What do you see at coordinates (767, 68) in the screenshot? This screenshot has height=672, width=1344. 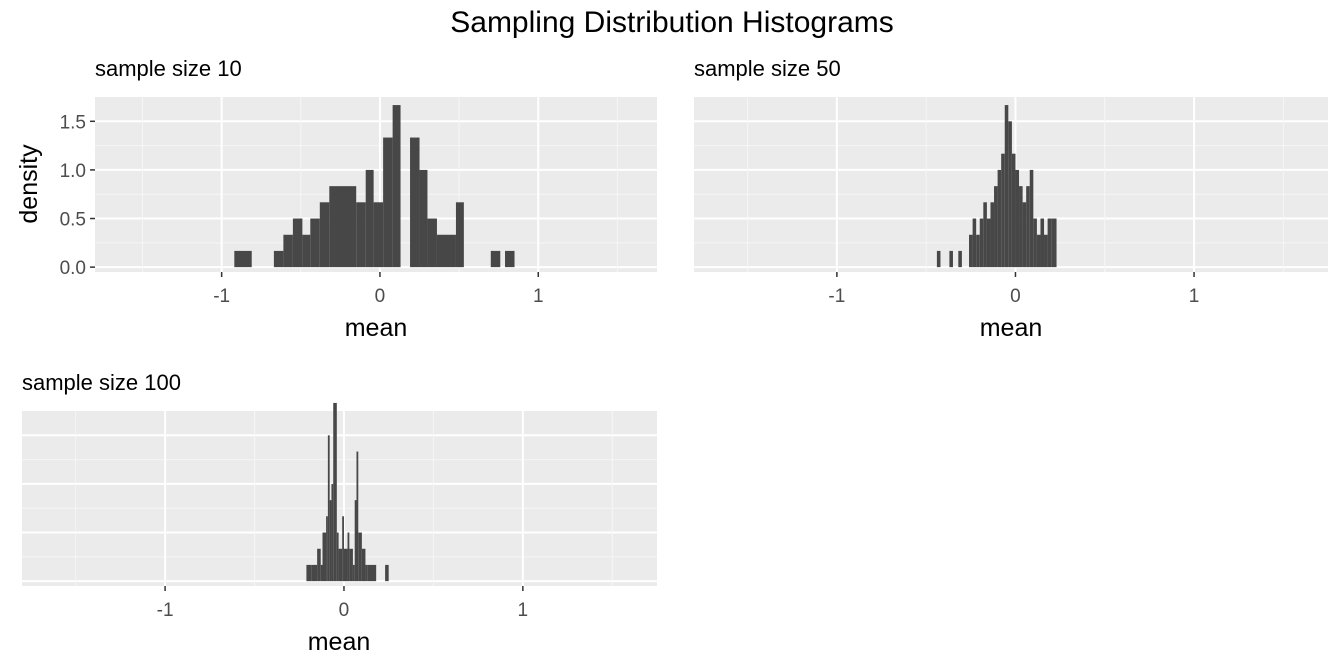 I see `panel-subtitle: sample size 50` at bounding box center [767, 68].